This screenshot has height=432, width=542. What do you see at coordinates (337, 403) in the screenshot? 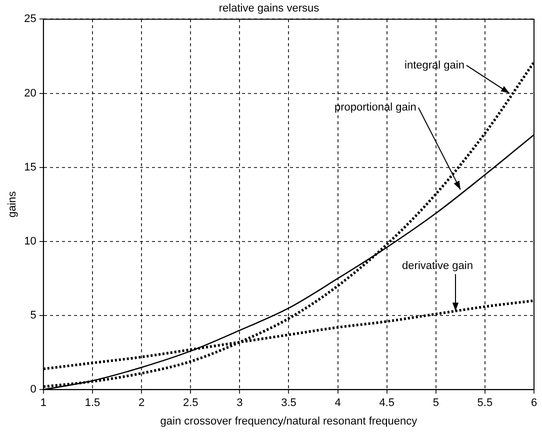
I see `x-tick-label: 4` at bounding box center [337, 403].